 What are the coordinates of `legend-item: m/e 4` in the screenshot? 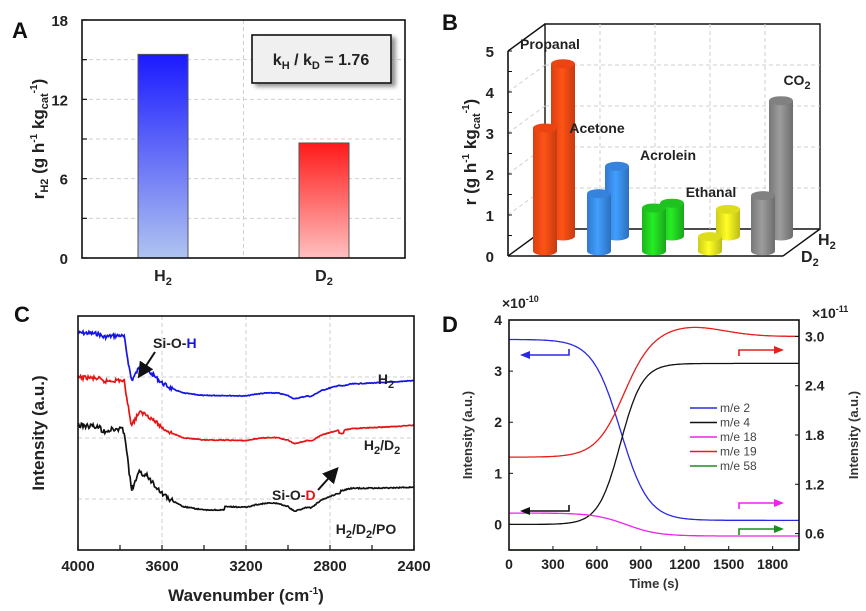 It's located at (720, 423).